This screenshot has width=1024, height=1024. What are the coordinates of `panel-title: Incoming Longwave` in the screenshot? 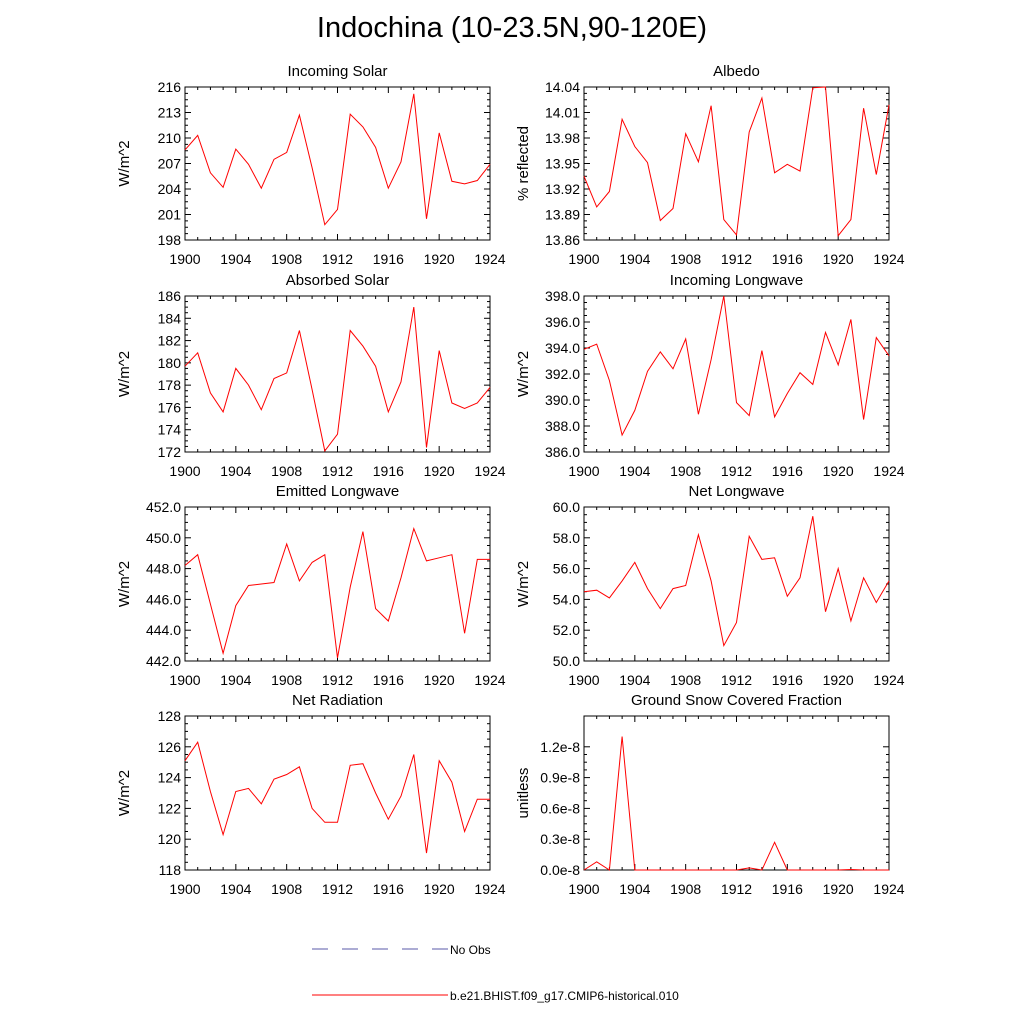 It's located at (736, 280).